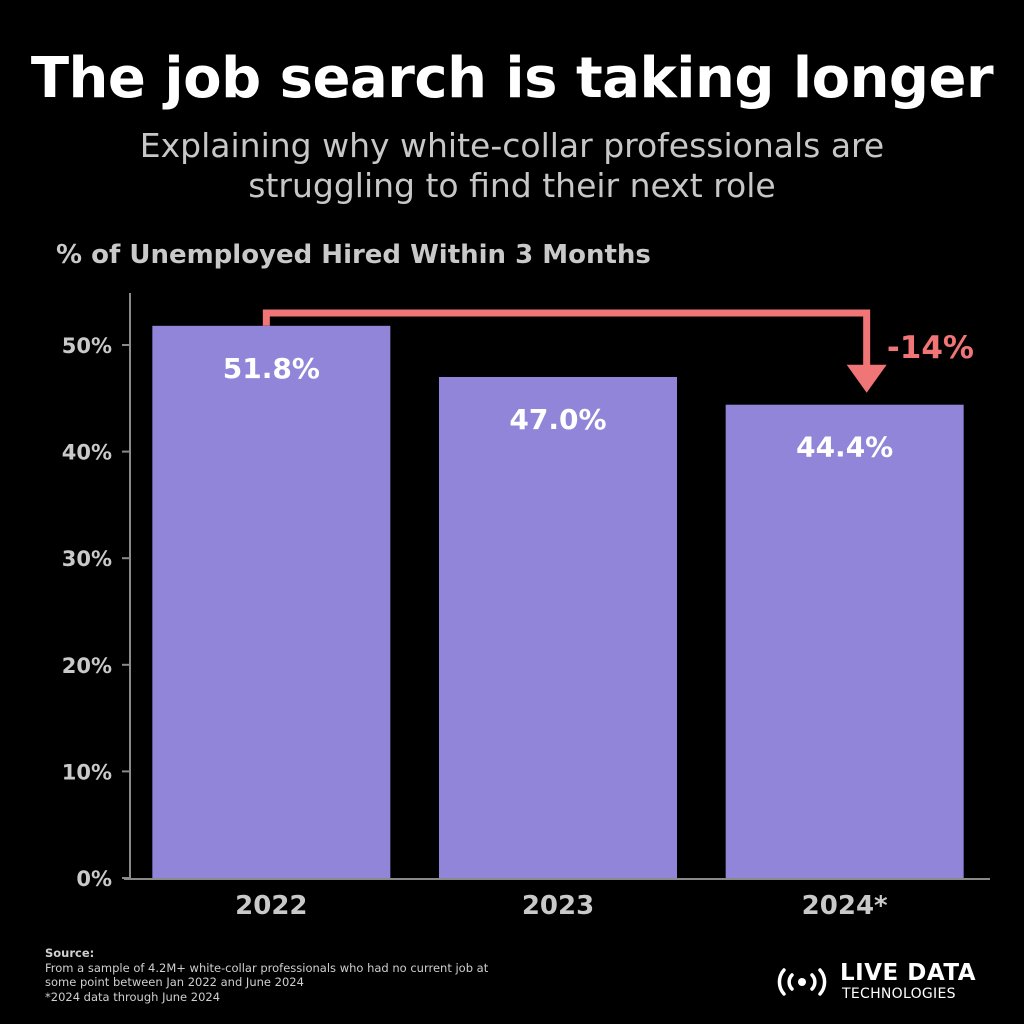  What do you see at coordinates (557, 419) in the screenshot?
I see `data-label: 47.0%` at bounding box center [557, 419].